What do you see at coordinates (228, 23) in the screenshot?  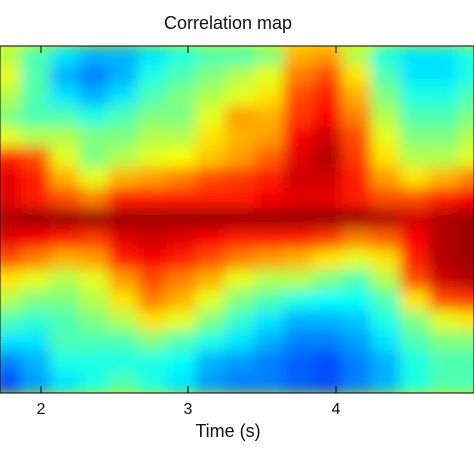 I see `chart-title: Correlation map` at bounding box center [228, 23].